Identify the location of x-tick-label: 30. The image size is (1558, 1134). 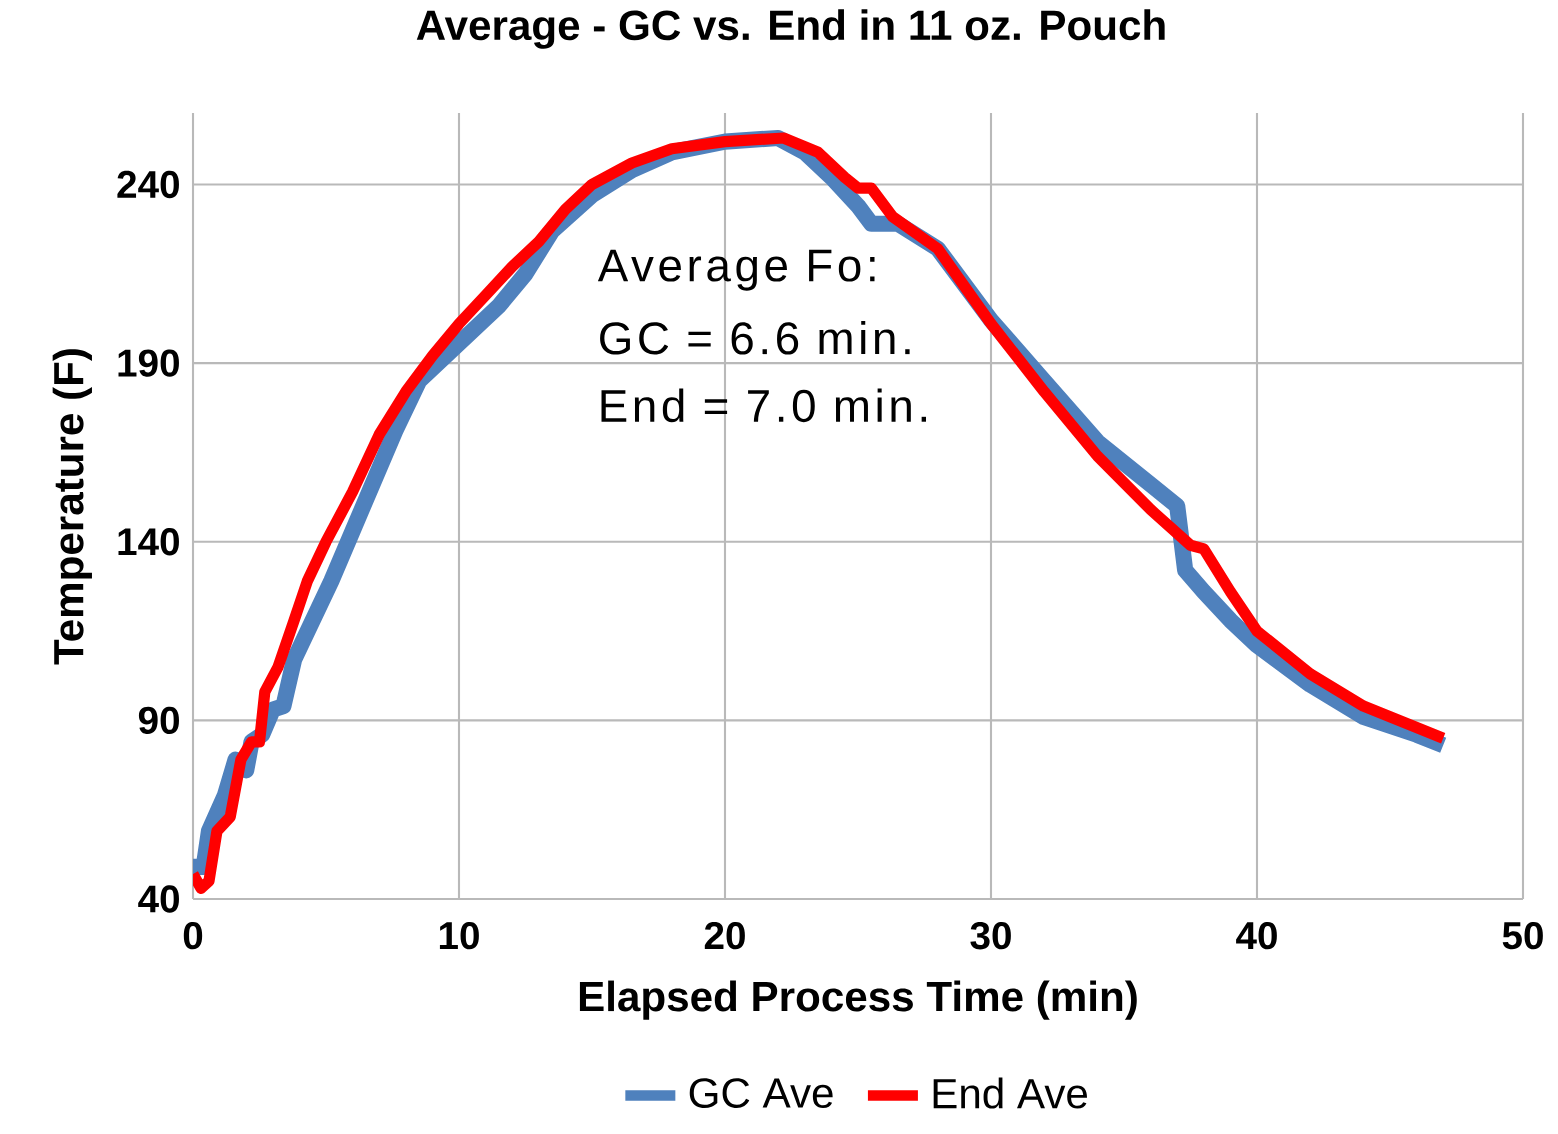
(990, 935).